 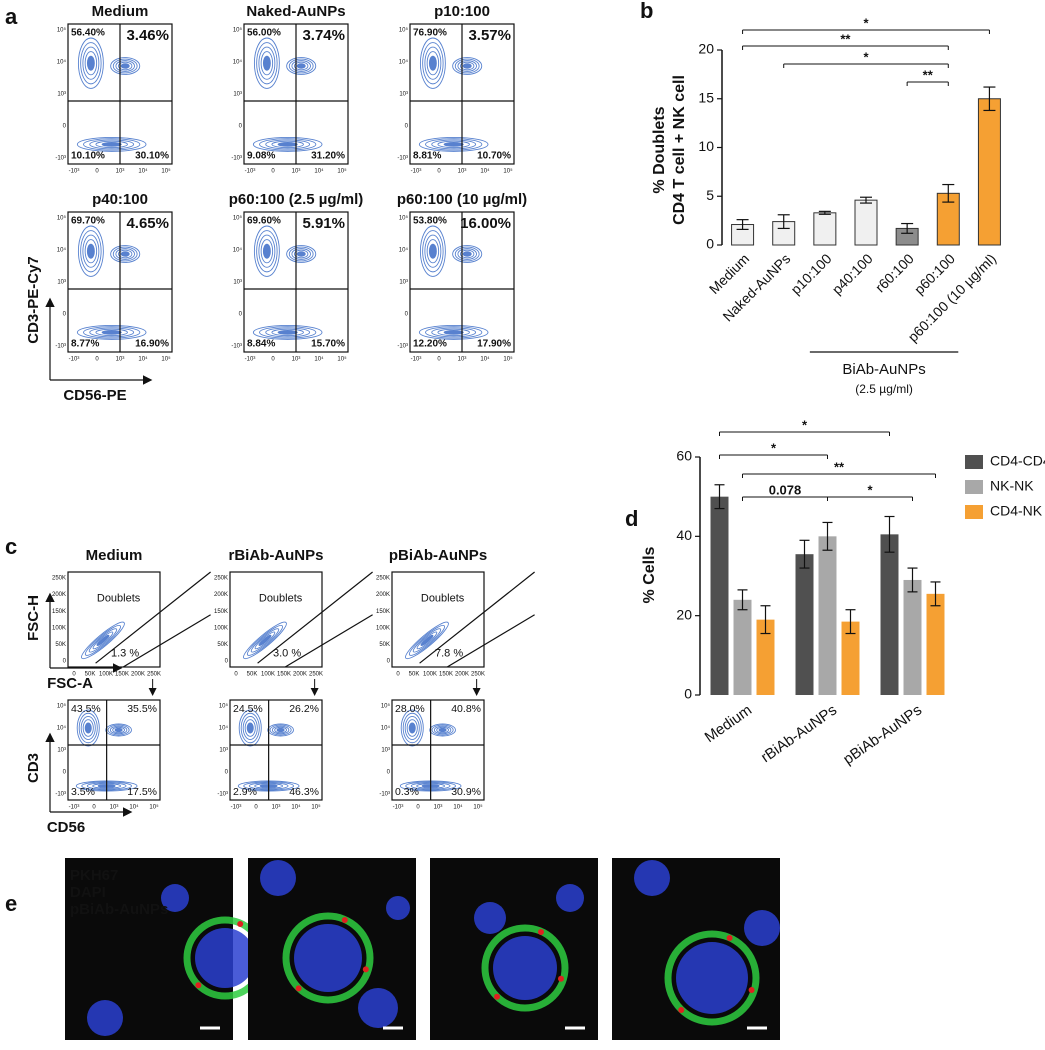 What do you see at coordinates (449, 654) in the screenshot?
I see `gate-pct: 7.8 %` at bounding box center [449, 654].